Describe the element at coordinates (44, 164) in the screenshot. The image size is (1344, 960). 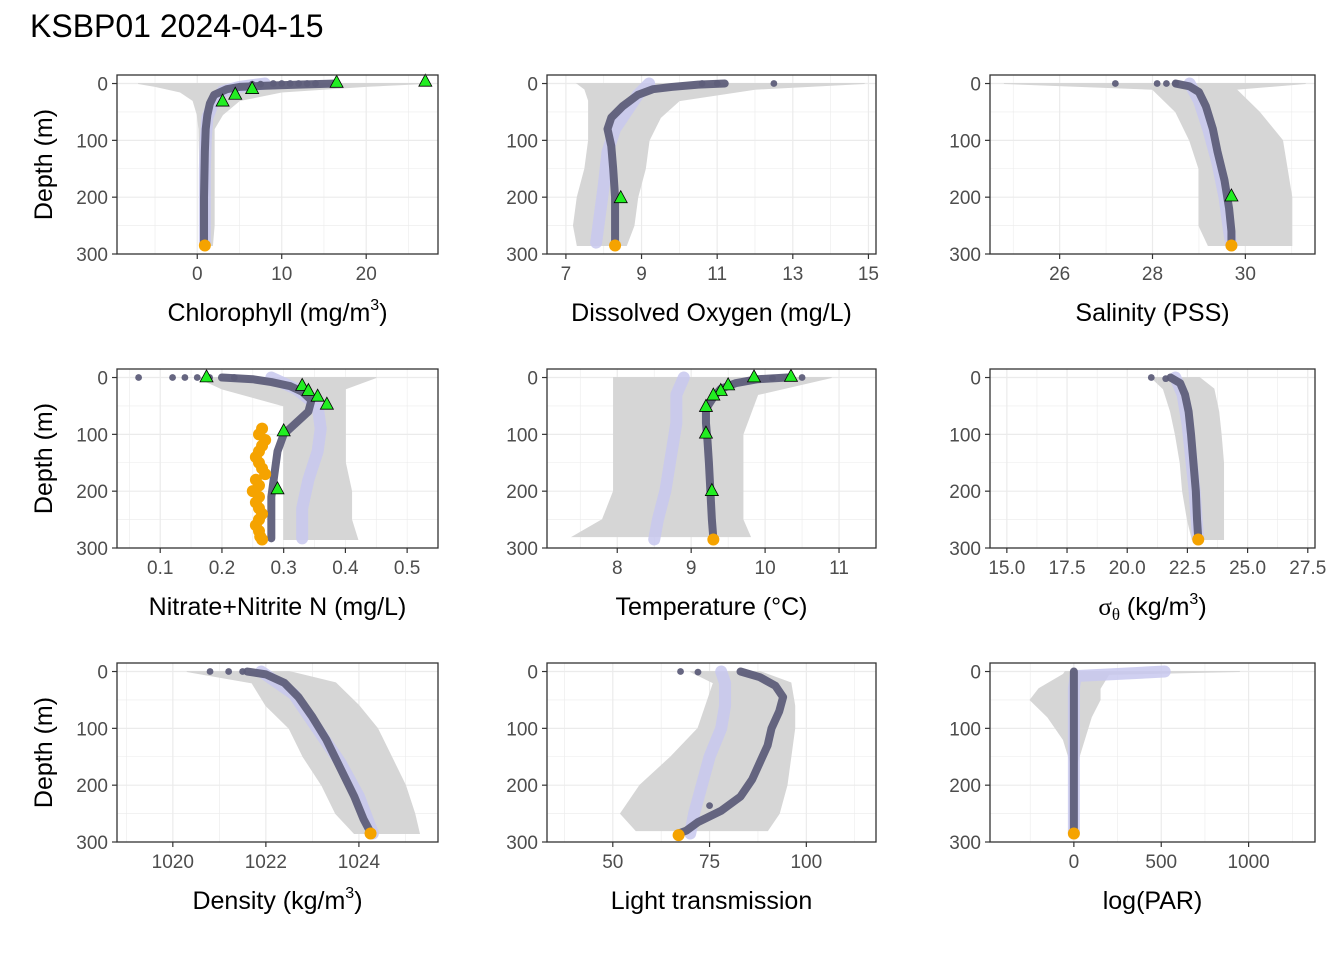
I see `y-axis-title: Depth (m)` at that location.